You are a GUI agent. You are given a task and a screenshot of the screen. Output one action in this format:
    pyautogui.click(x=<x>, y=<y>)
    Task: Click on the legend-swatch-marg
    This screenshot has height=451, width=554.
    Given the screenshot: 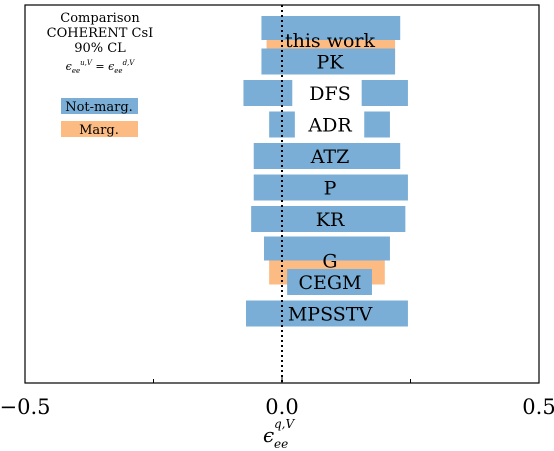 What is the action you would take?
    pyautogui.click(x=99, y=129)
    